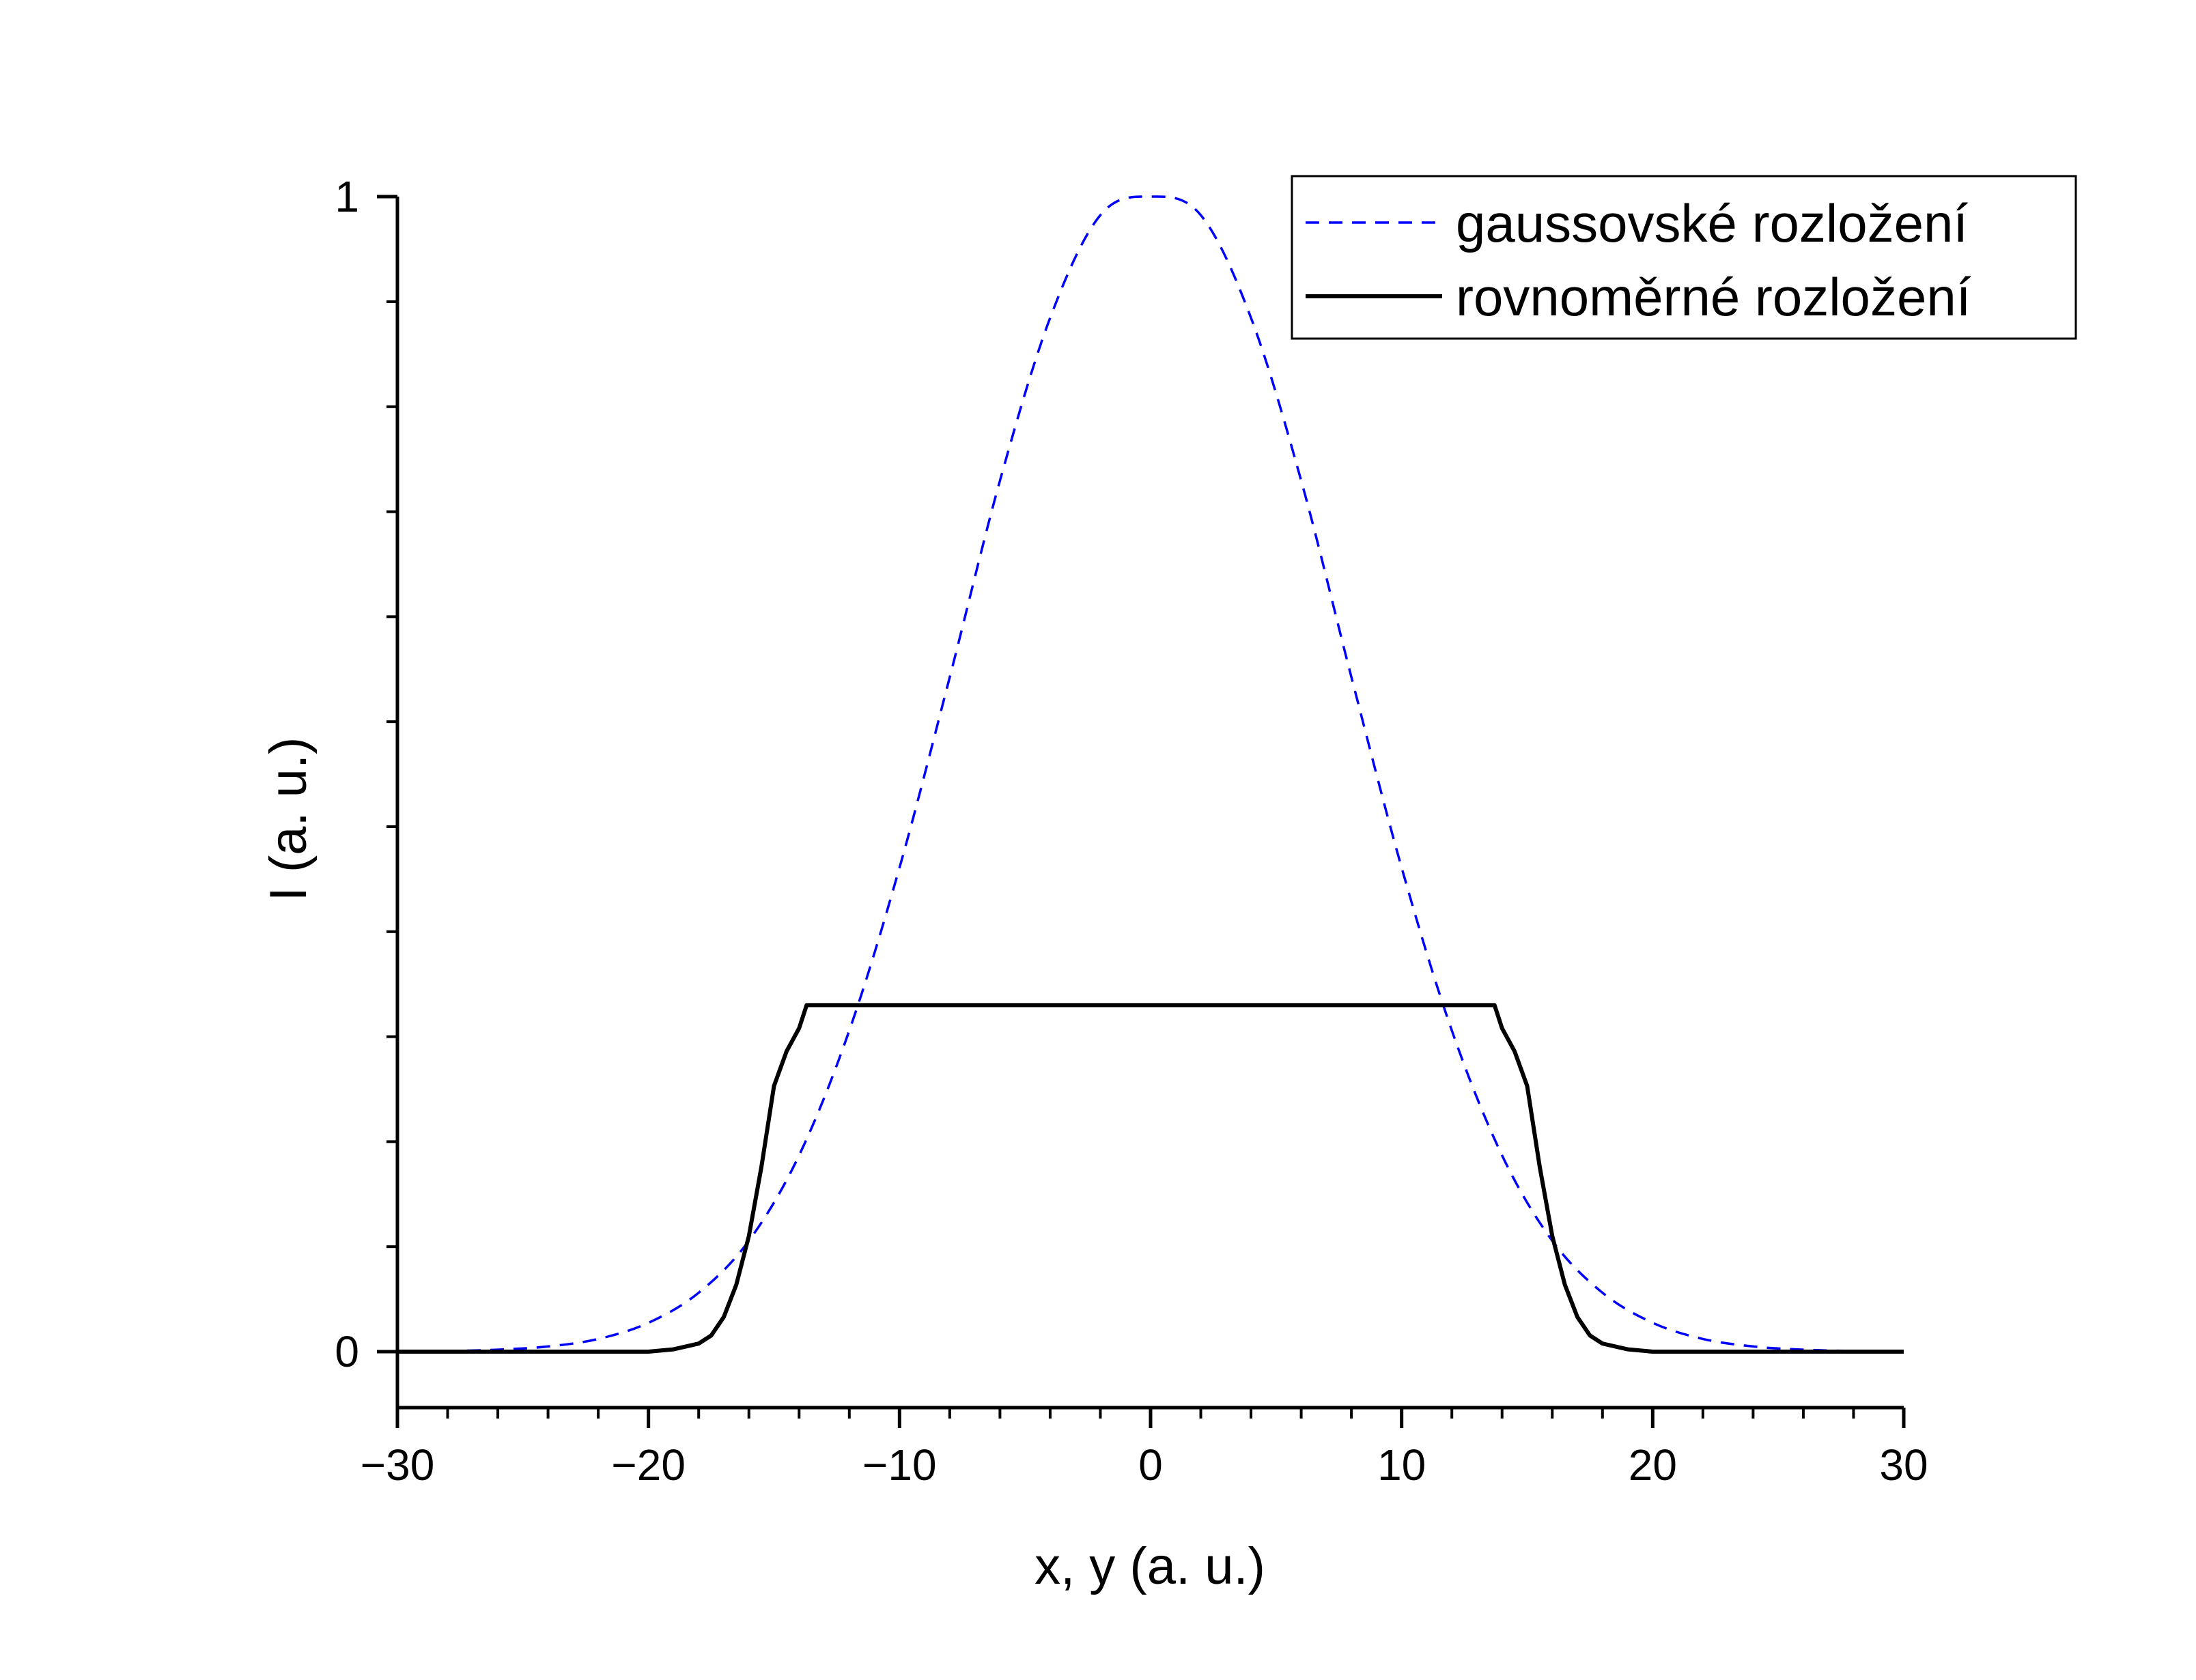 Image resolution: width=2196 pixels, height=1680 pixels. What do you see at coordinates (1150, 1178) in the screenshot?
I see `series-line-uniform` at bounding box center [1150, 1178].